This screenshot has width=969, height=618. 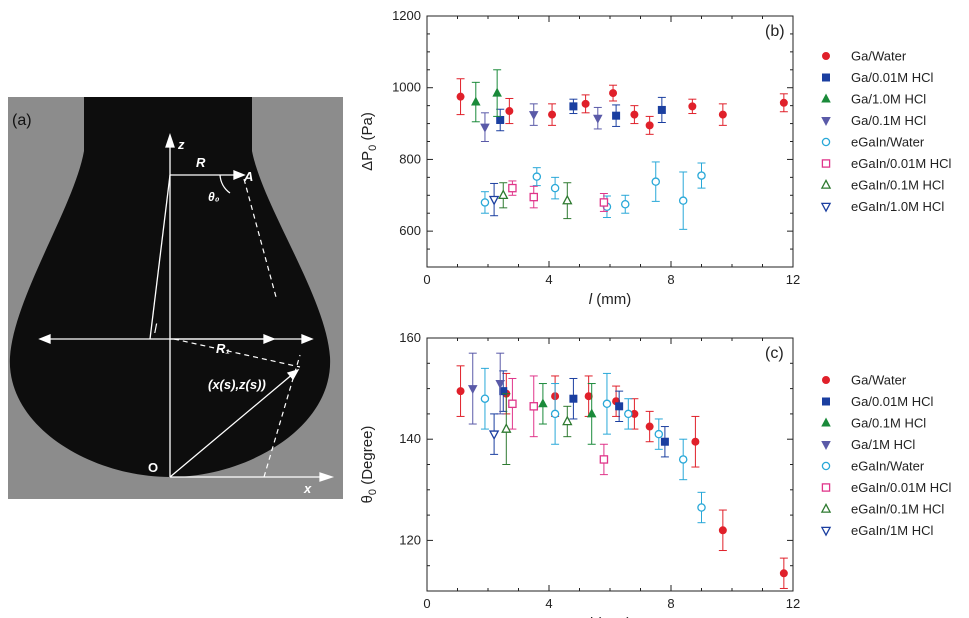 What do you see at coordinates (410, 158) in the screenshot?
I see `y-tick-label: 800` at bounding box center [410, 158].